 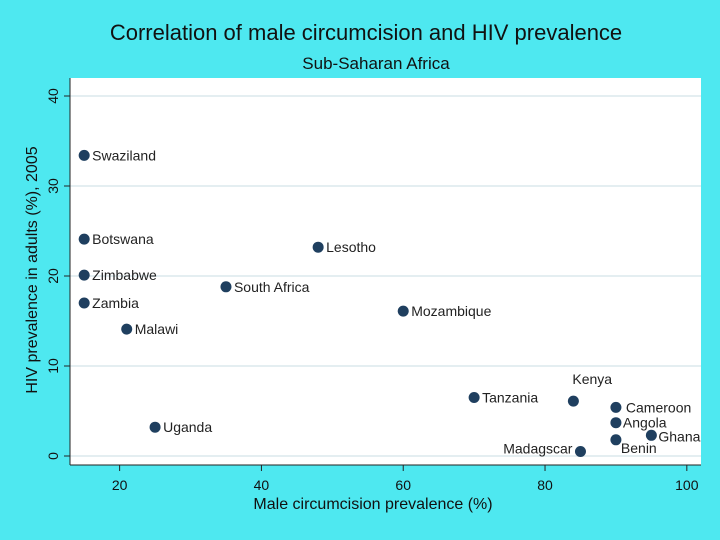 What do you see at coordinates (403, 485) in the screenshot?
I see `x-tick-label: 60` at bounding box center [403, 485].